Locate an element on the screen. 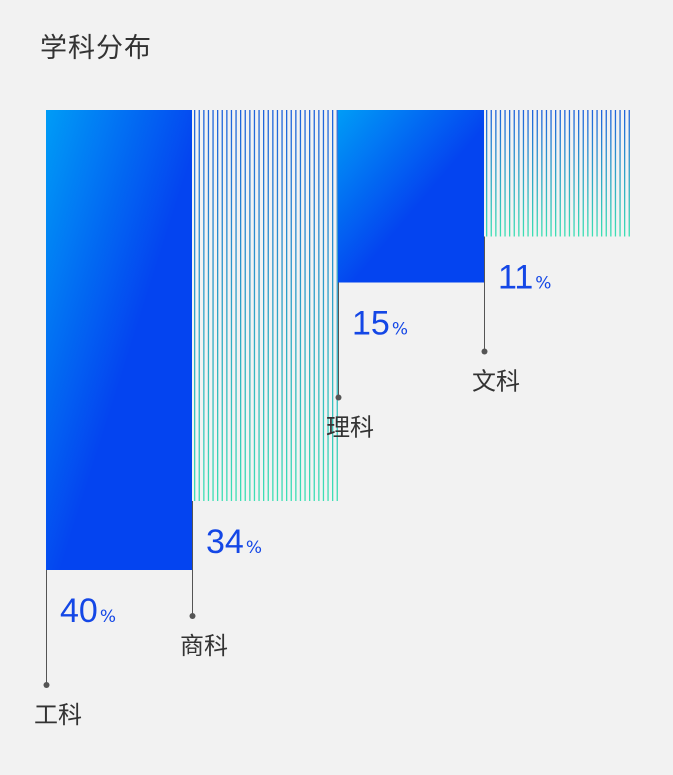 This screenshot has width=673, height=775. category-label-1: 工科 is located at coordinates (58, 715).